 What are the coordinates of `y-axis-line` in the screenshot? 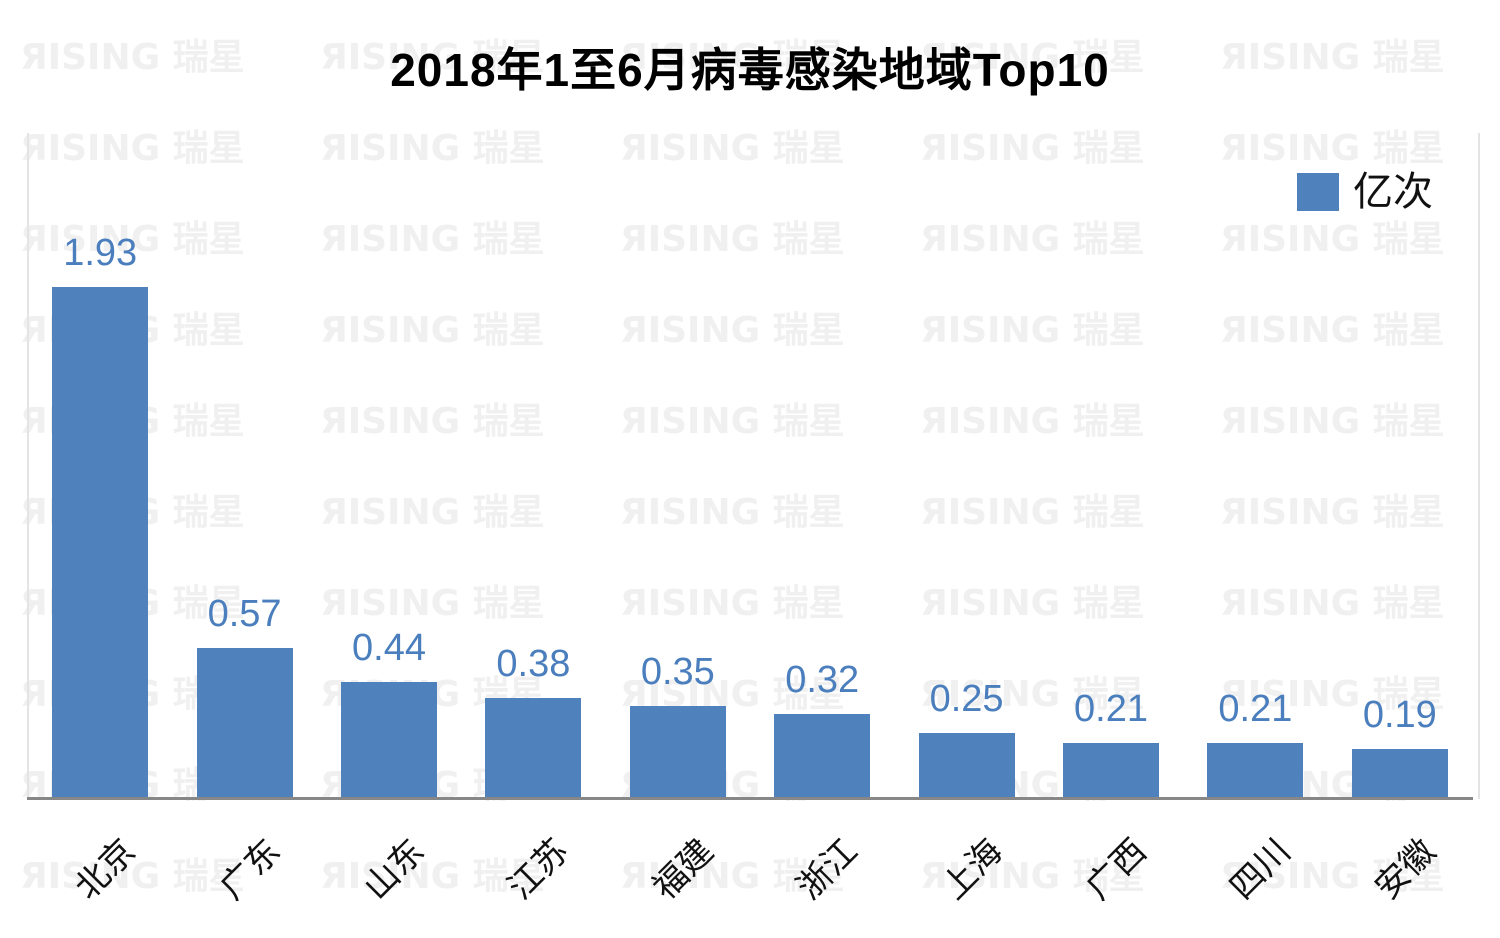 It's located at (28, 466).